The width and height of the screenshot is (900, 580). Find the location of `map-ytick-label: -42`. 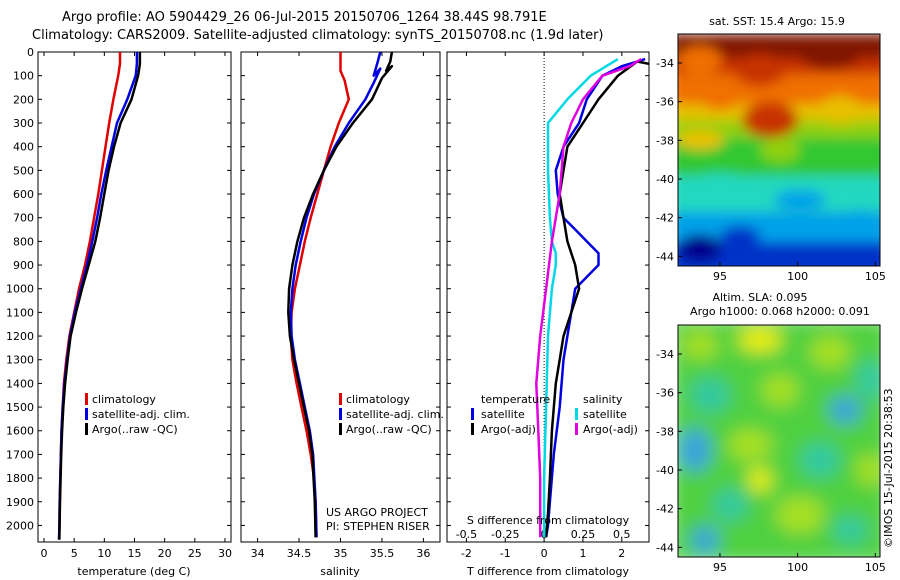

map-ytick-label: -42 is located at coordinates (665, 218).